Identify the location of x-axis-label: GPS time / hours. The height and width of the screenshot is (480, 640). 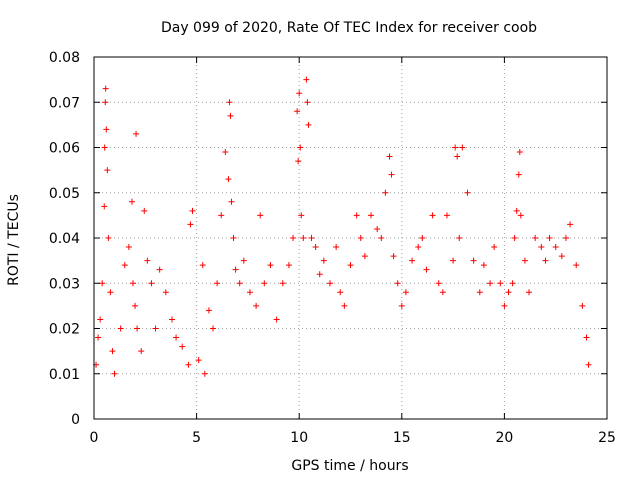
(349, 466).